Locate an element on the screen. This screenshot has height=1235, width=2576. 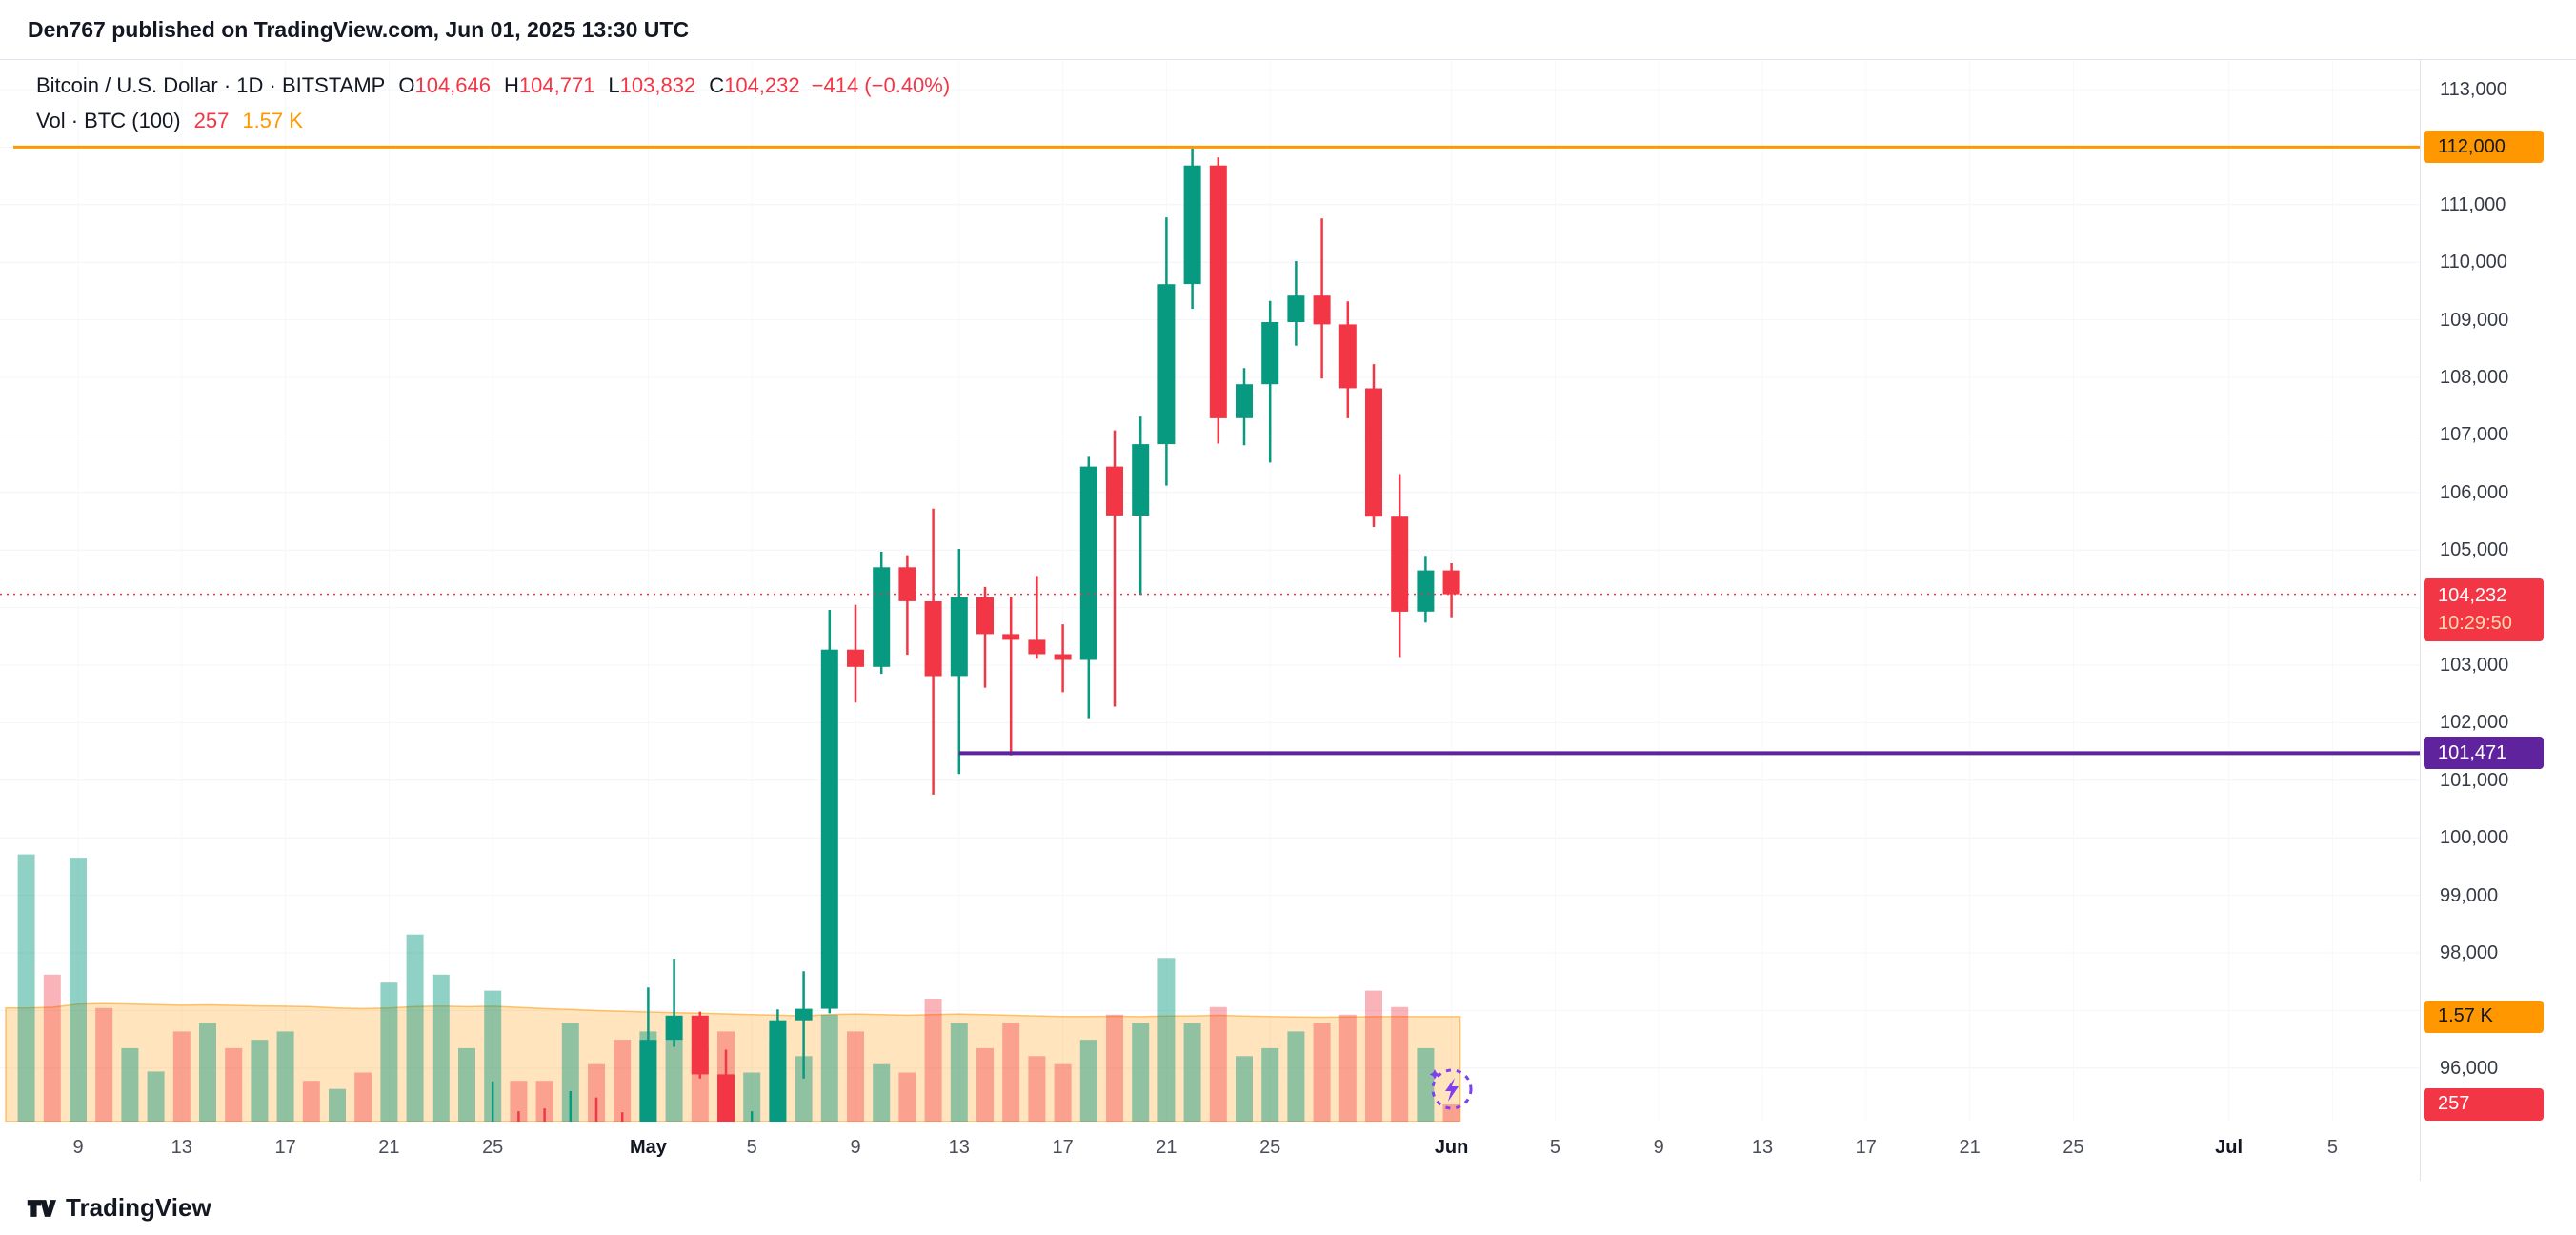
price-tick-label: 107,000 is located at coordinates (2474, 435).